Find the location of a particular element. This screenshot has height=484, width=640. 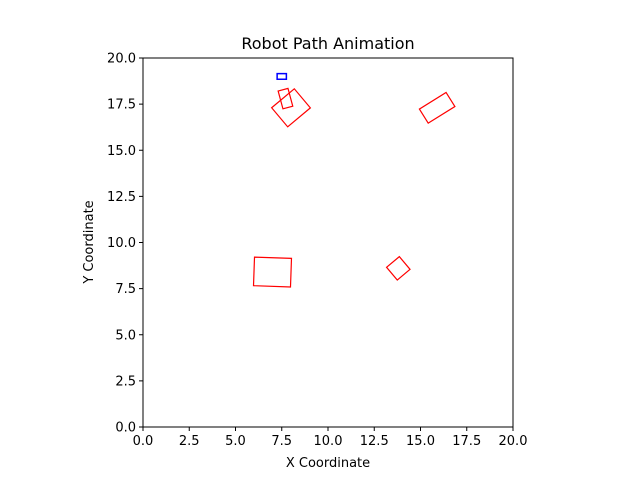

y-tick-label: 20.0 is located at coordinates (121, 59).